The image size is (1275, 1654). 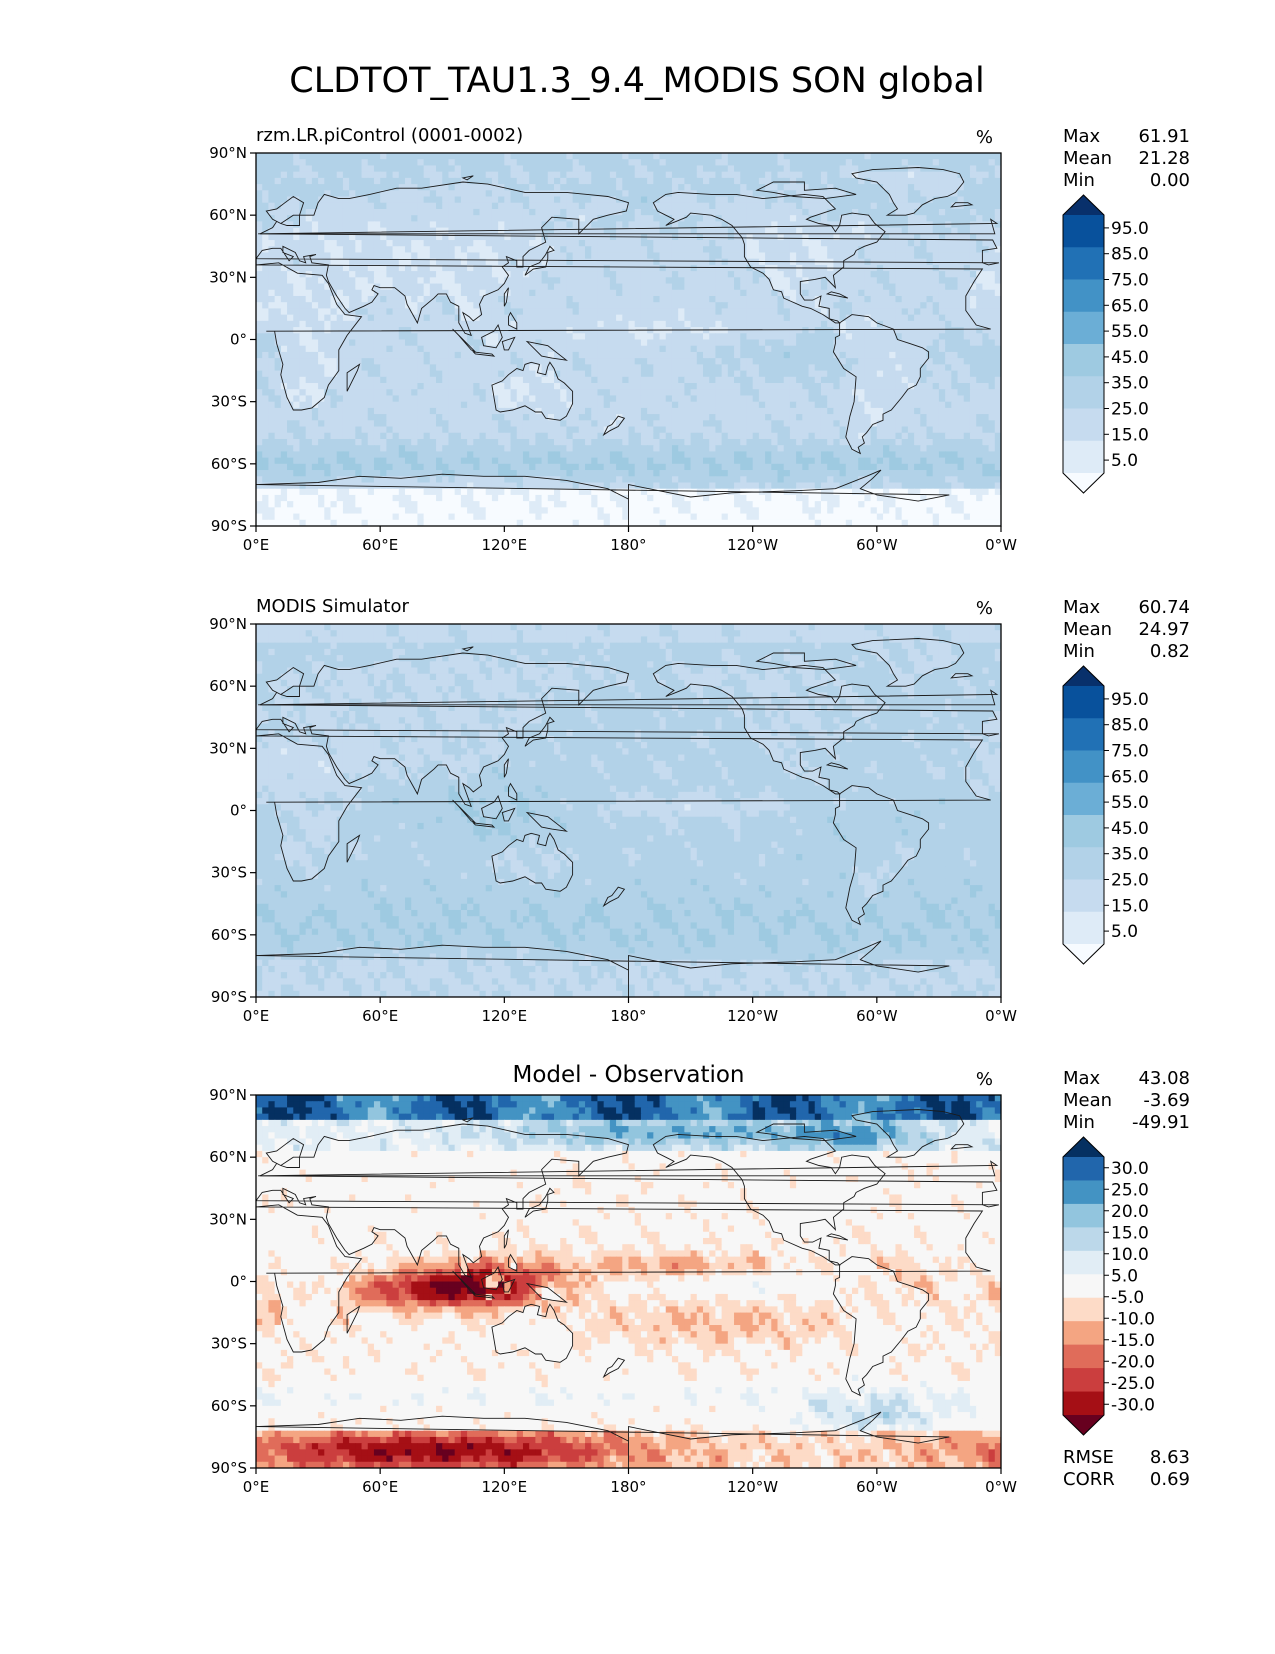 What do you see at coordinates (1127, 1298) in the screenshot?
I see `colorbar-tick-label: -5.0` at bounding box center [1127, 1298].